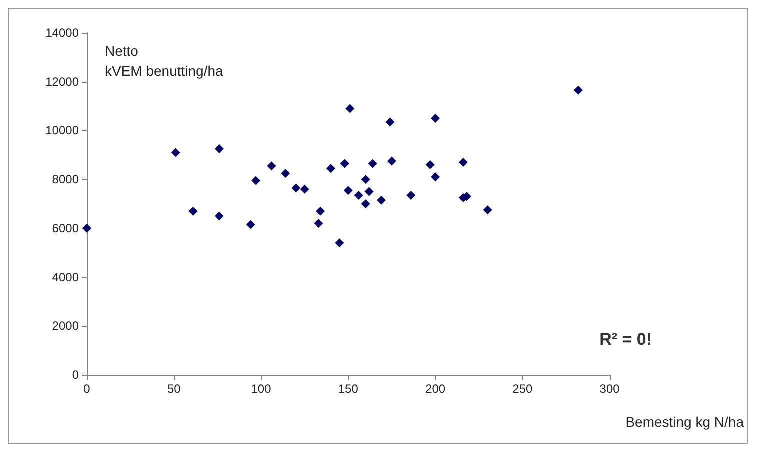 This screenshot has height=454, width=758. What do you see at coordinates (164, 61) in the screenshot?
I see `y-axis-title: Netto kVEM benutting/ha` at bounding box center [164, 61].